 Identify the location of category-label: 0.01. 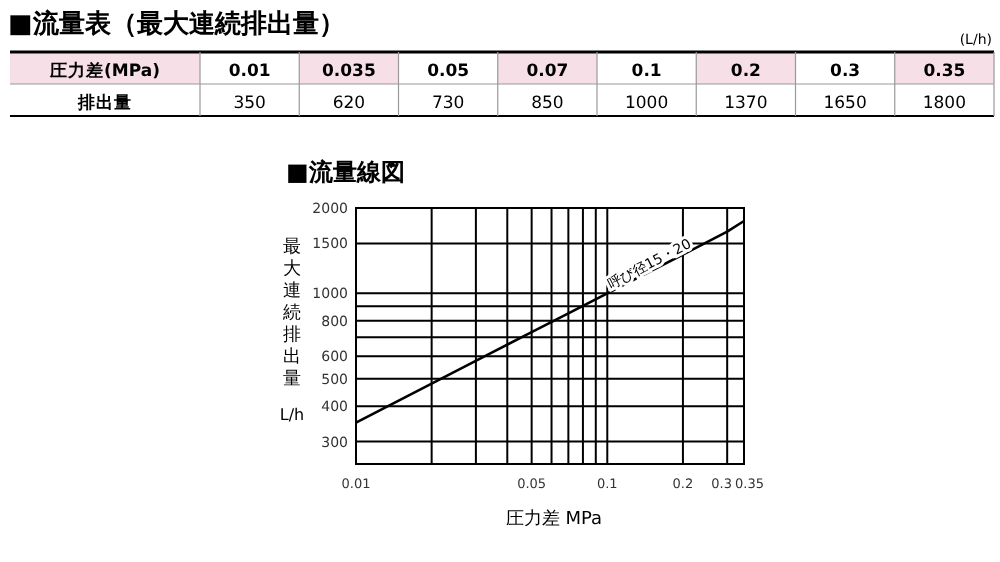
(249, 72).